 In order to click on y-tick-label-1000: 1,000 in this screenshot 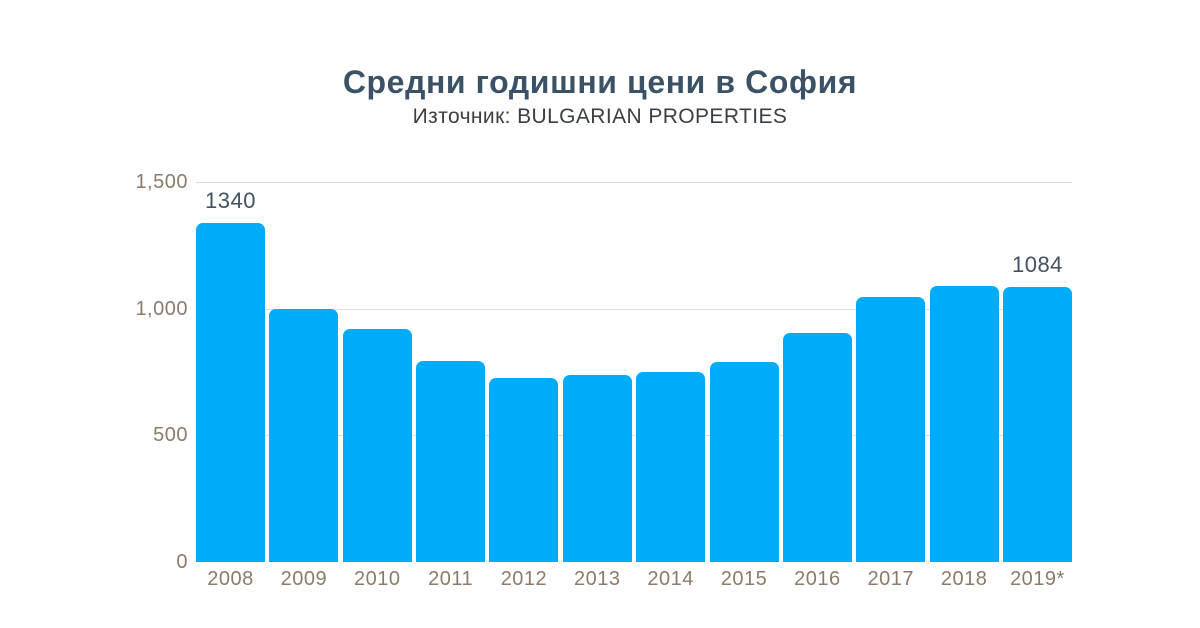, I will do `click(161, 308)`.